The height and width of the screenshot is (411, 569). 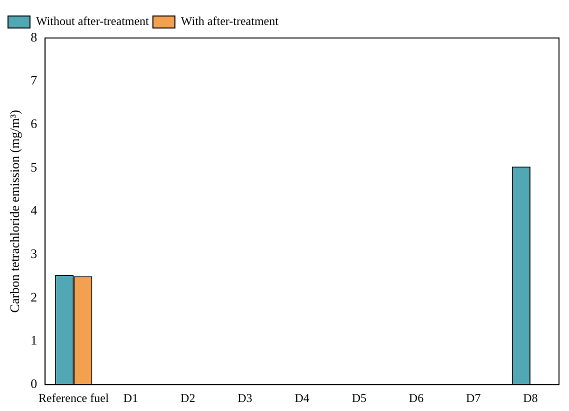 What do you see at coordinates (473, 397) in the screenshot?
I see `x-tick-label: D7` at bounding box center [473, 397].